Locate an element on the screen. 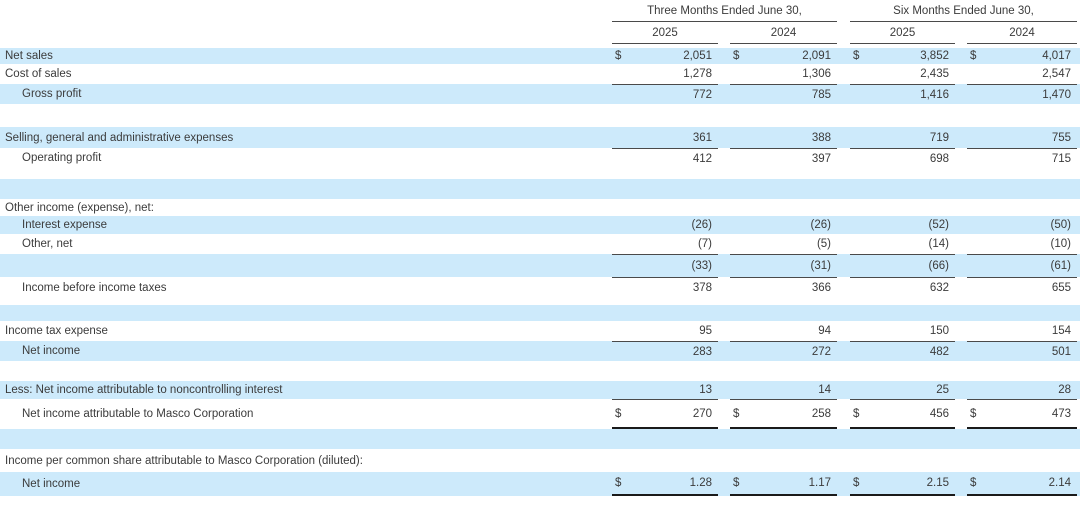 This screenshot has height=511, width=1080. cell-value: (26) is located at coordinates (701, 225).